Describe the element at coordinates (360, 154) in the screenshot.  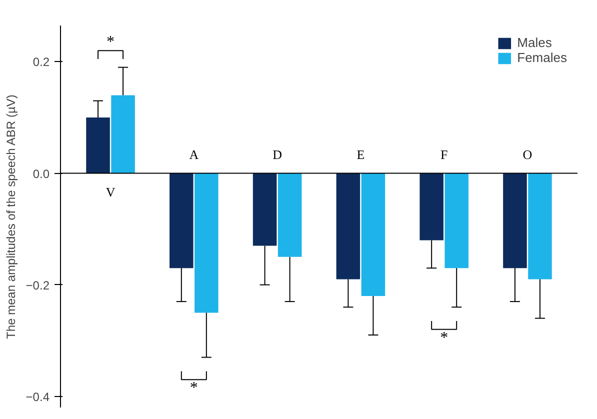
I see `x-tick-label: E` at that location.